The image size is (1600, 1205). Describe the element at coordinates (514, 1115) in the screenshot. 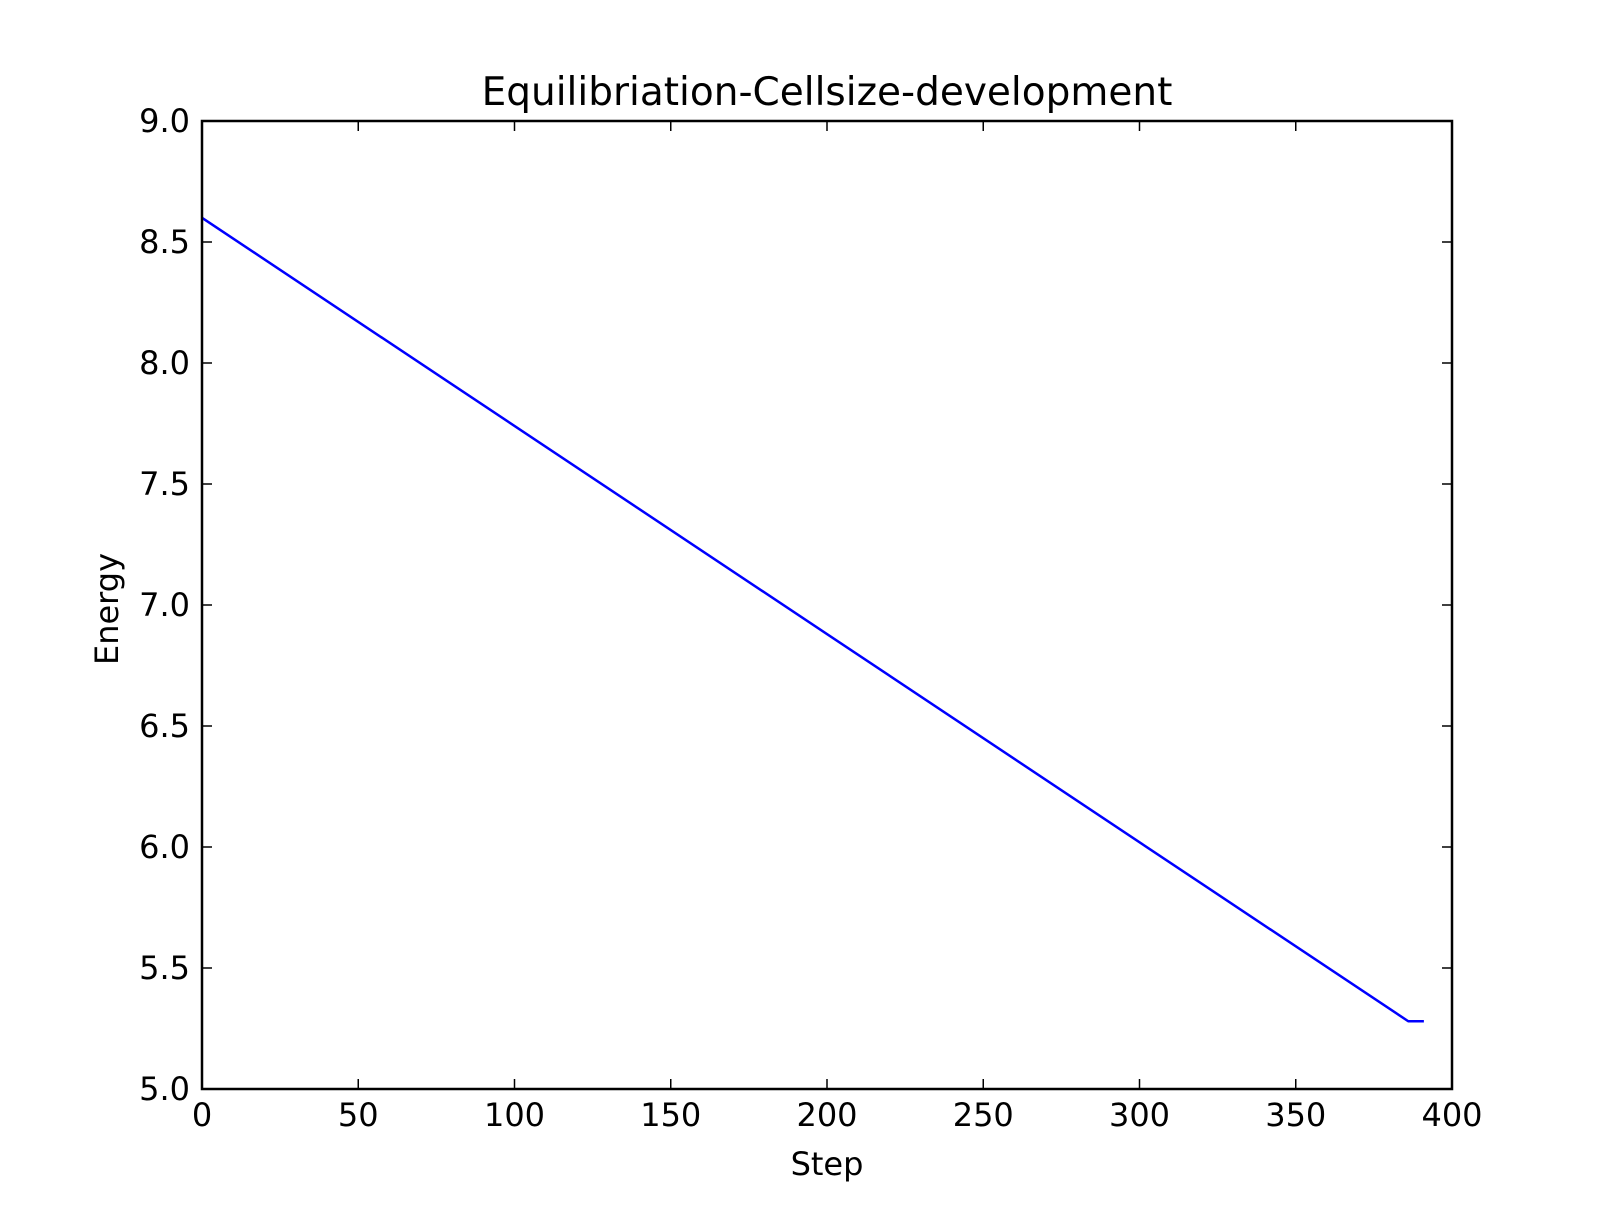

I see `x-tick-label: 100` at that location.